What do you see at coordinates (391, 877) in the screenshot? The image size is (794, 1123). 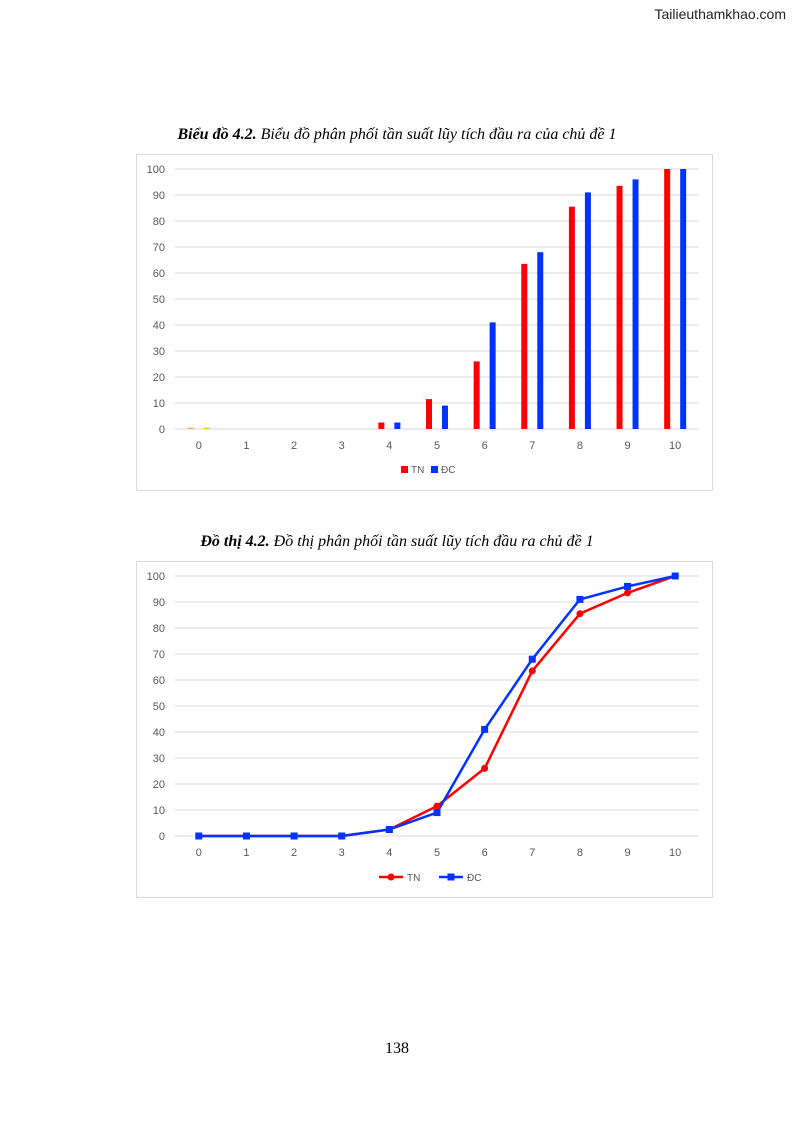 I see `legend-marker-tn` at bounding box center [391, 877].